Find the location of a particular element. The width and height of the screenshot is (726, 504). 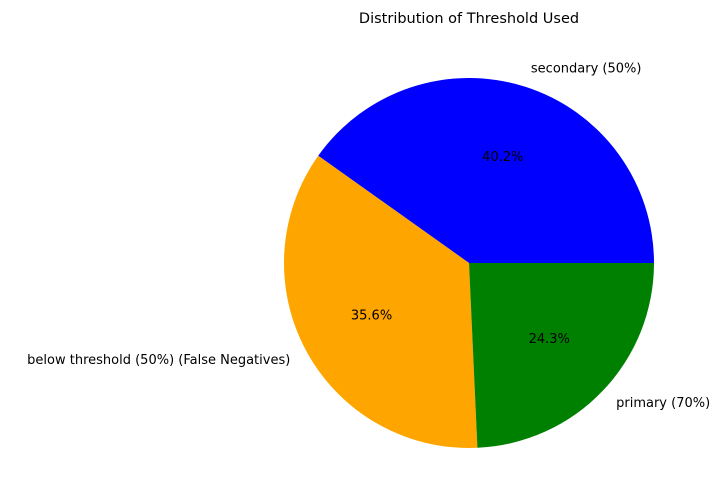

pie-pct-label-0: 40.2% is located at coordinates (502, 157).